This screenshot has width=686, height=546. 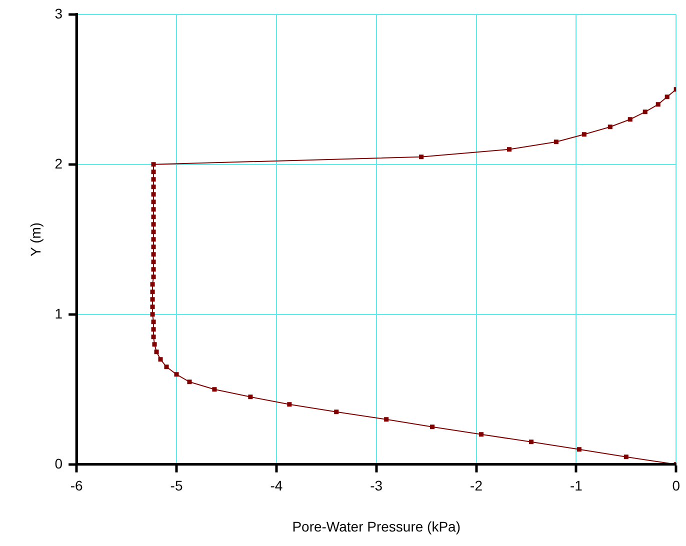 I want to click on y-tick-label: 1, so click(x=58, y=313).